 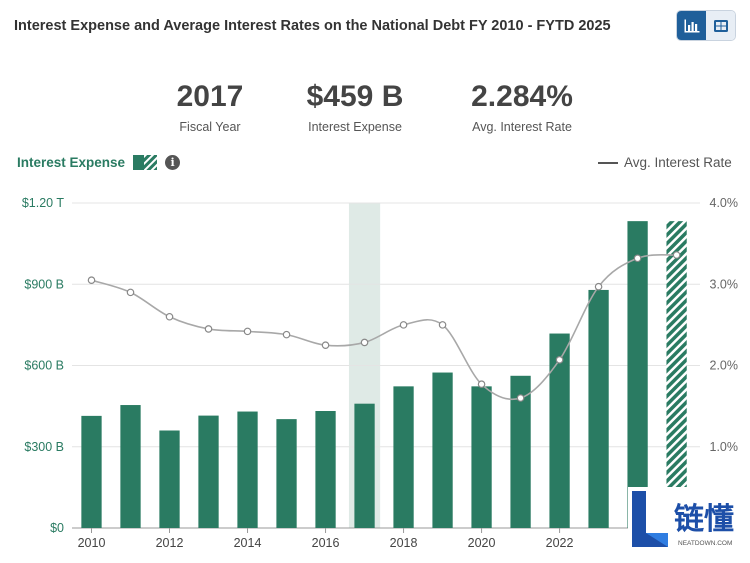 What do you see at coordinates (326, 543) in the screenshot?
I see `x-tick-label: 2016` at bounding box center [326, 543].